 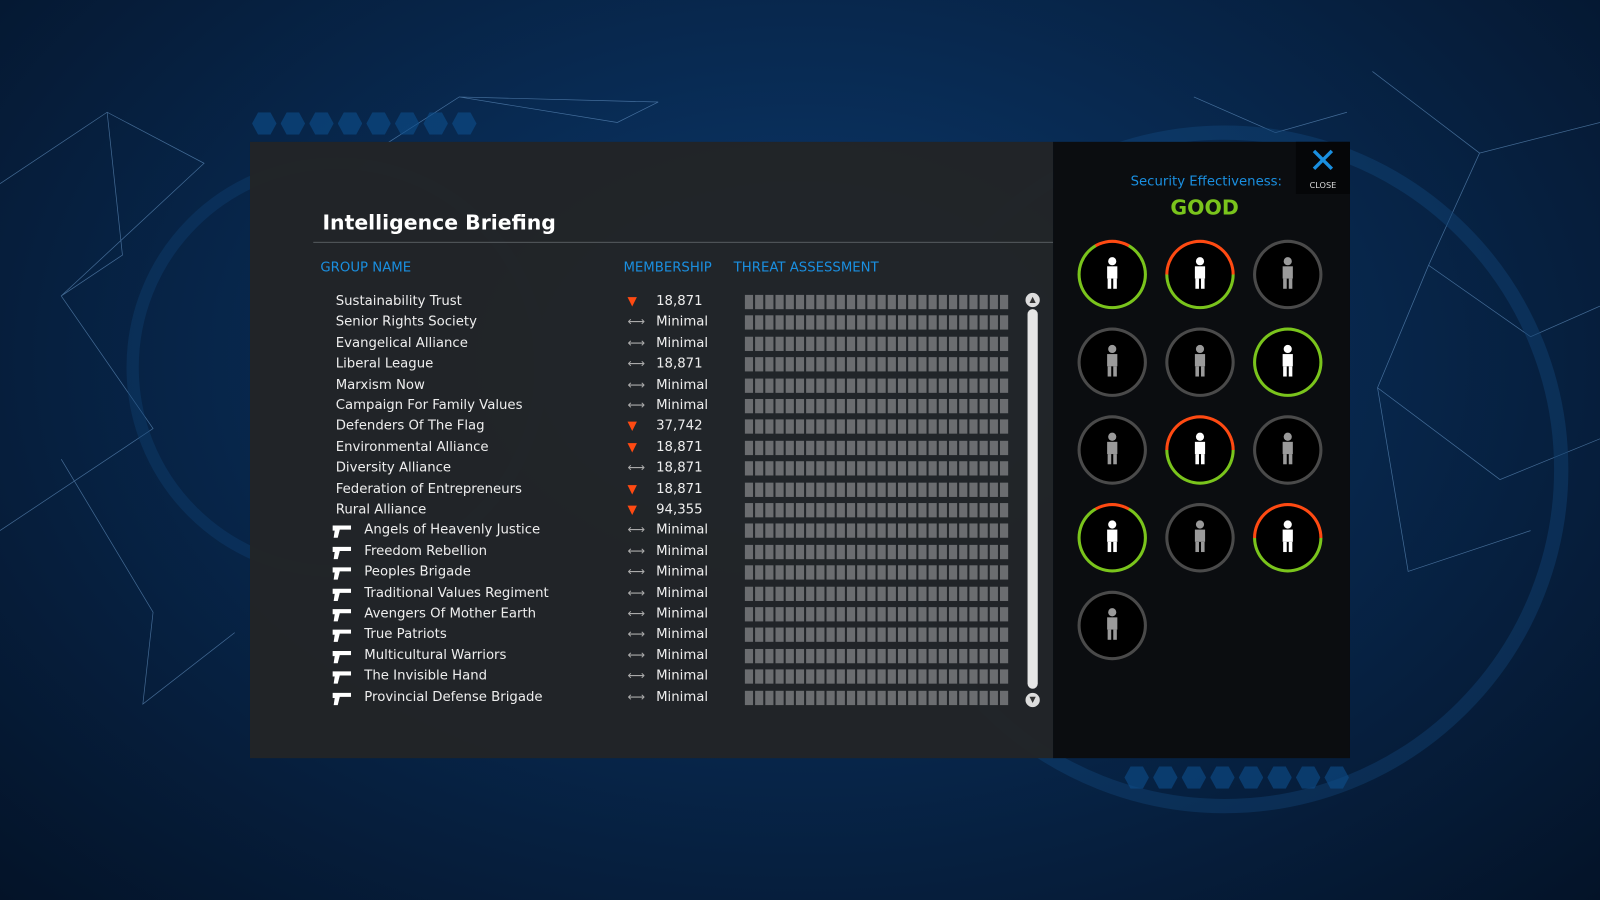 I want to click on scrollbar: ▲ ▼, so click(x=1032, y=500).